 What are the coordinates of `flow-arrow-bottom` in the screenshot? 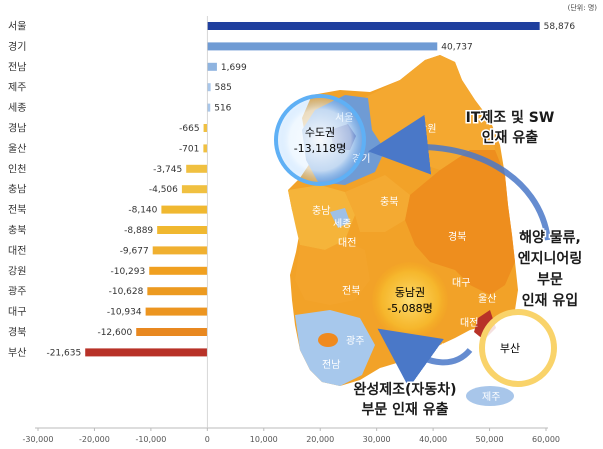 It's located at (425, 358).